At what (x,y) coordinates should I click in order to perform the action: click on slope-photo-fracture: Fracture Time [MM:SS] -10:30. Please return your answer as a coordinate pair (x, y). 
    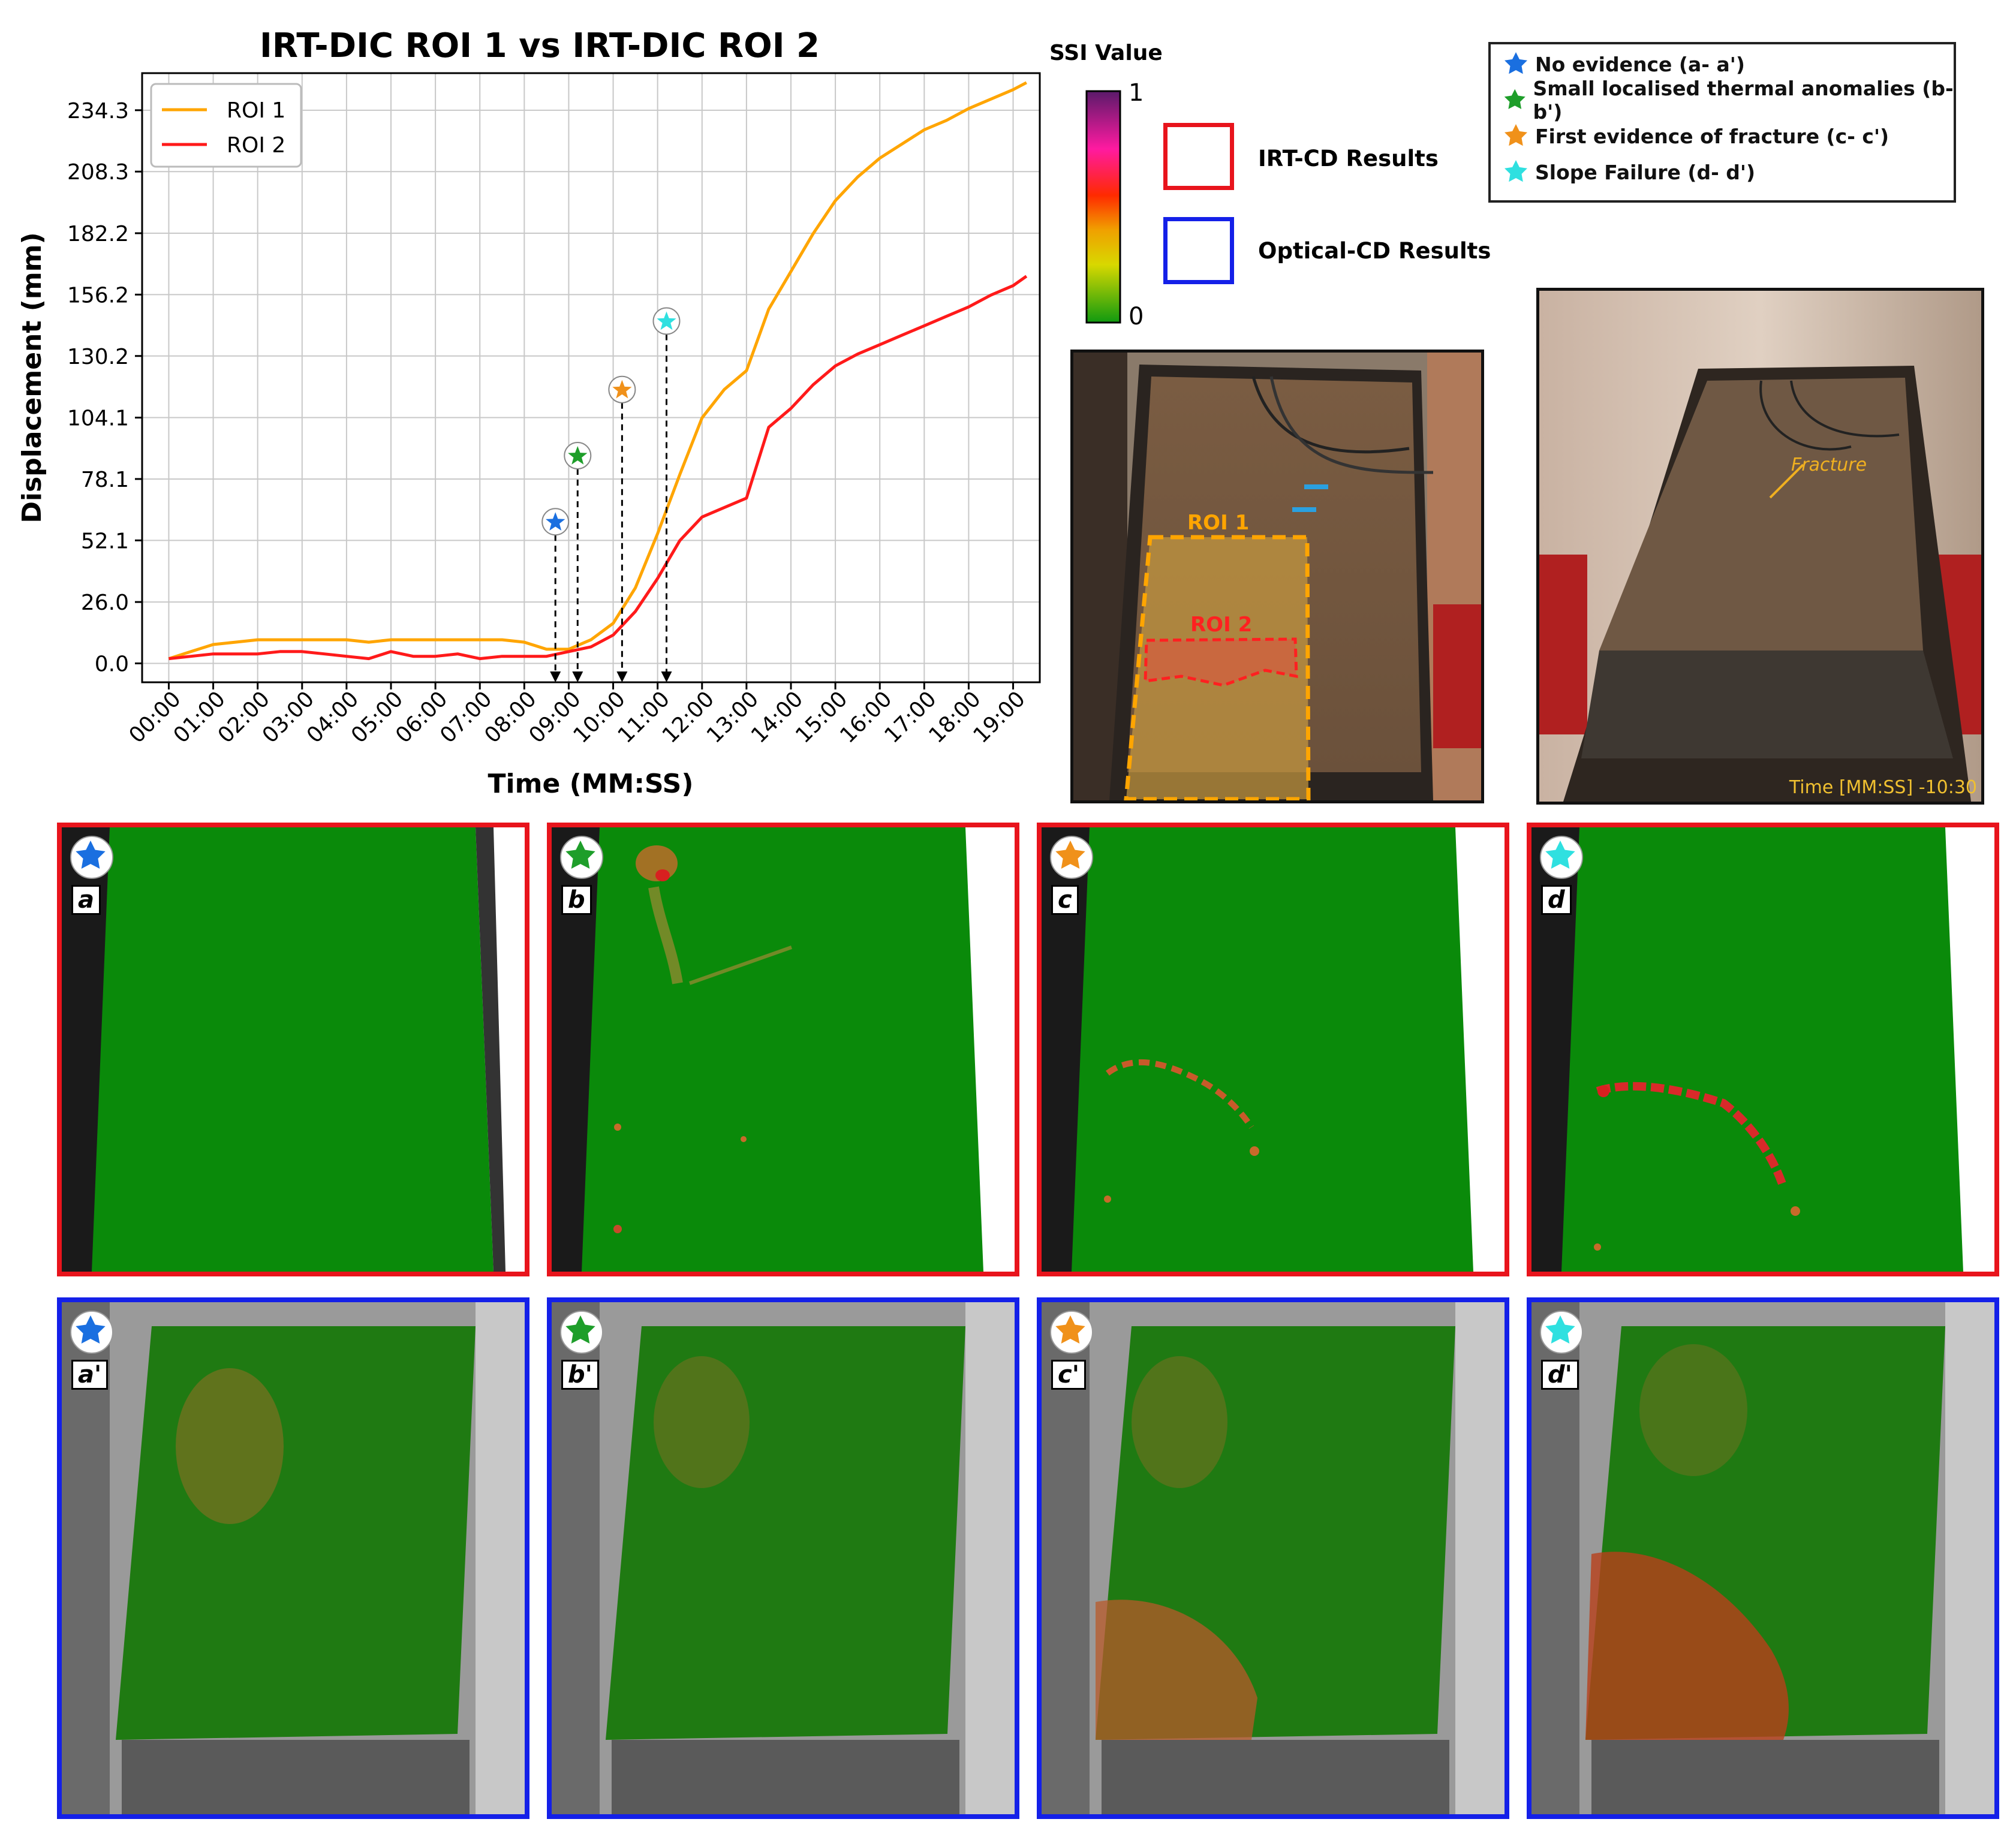
    Looking at the image, I should click on (1760, 546).